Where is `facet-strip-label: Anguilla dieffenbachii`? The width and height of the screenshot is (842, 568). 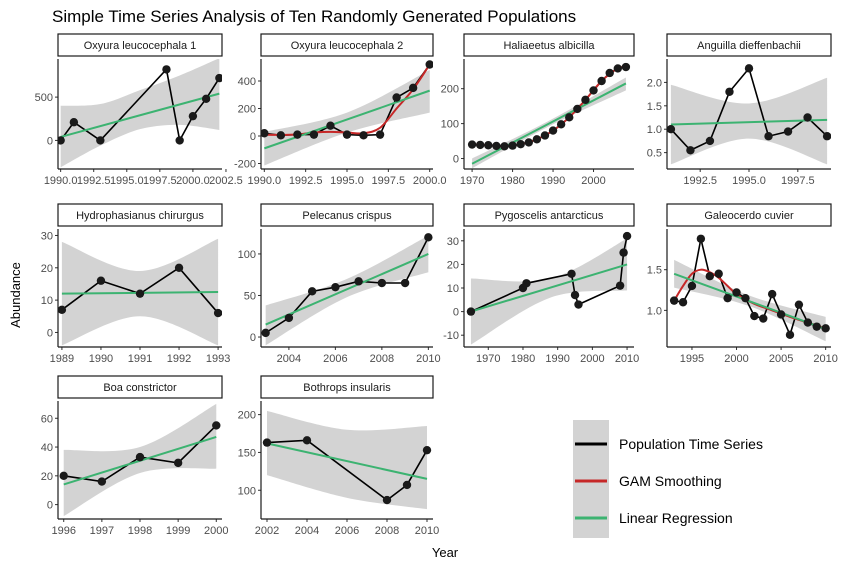
facet-strip-label: Anguilla dieffenbachii is located at coordinates (749, 46).